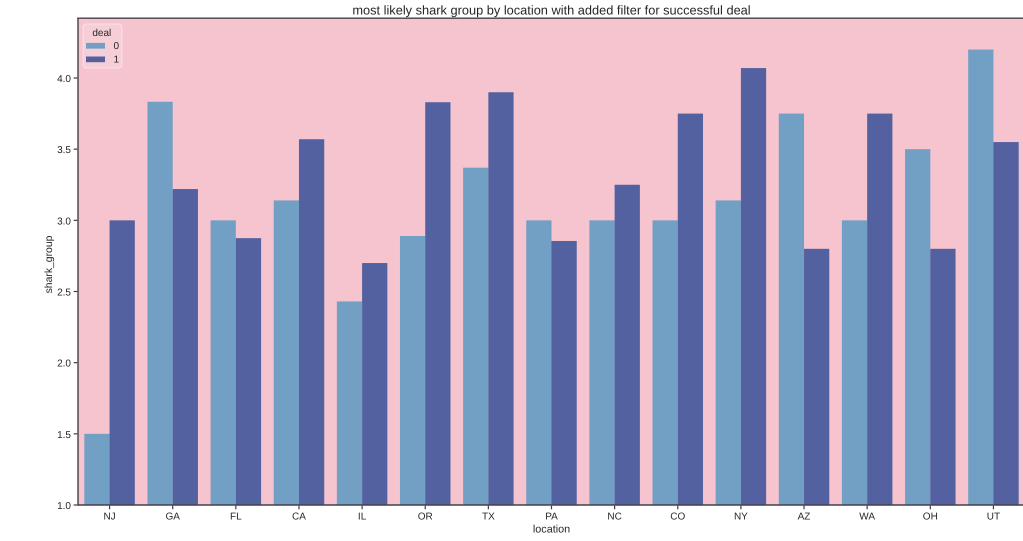 The image size is (1023, 541). What do you see at coordinates (551, 530) in the screenshot?
I see `svg-text: location` at bounding box center [551, 530].